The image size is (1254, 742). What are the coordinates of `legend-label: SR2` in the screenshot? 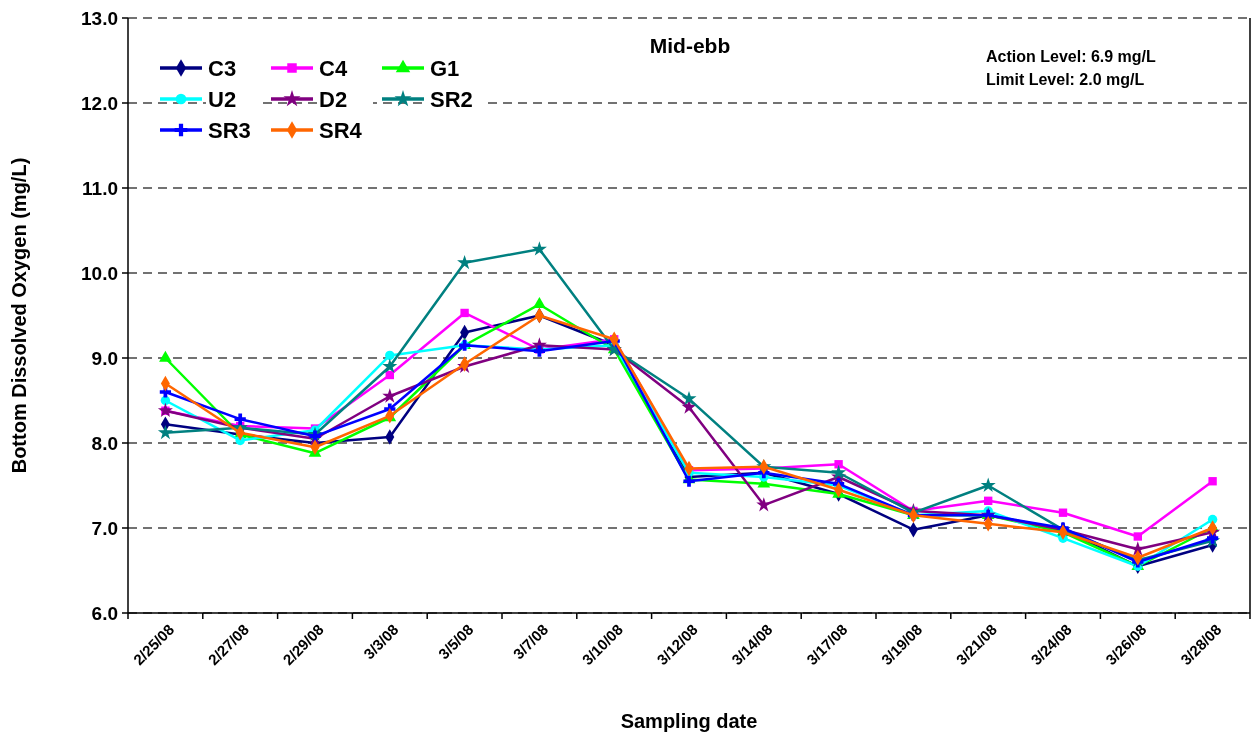 It's located at (451, 99).